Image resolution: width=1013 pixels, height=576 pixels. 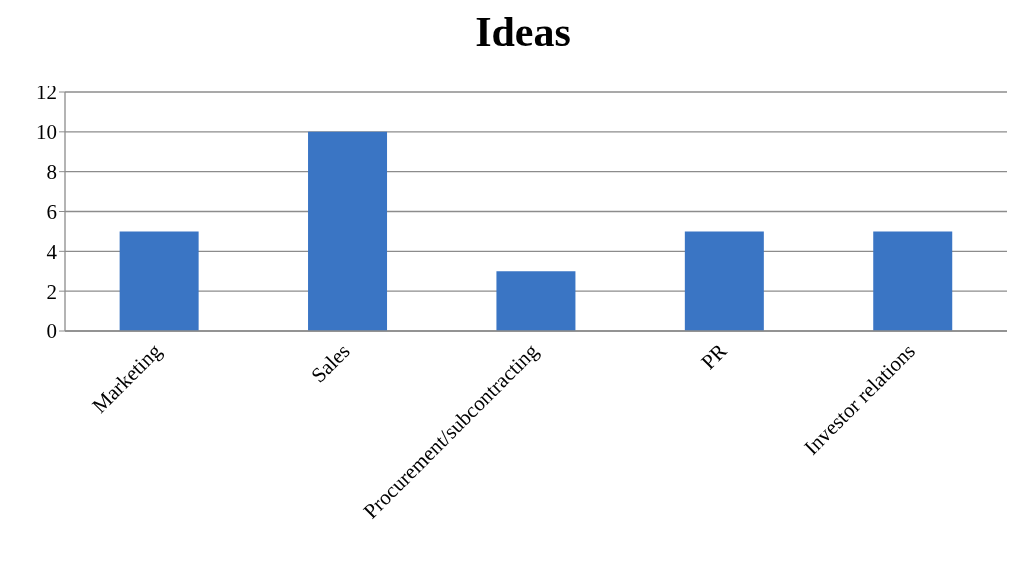 I want to click on y-tick-label: 12, so click(x=46, y=92).